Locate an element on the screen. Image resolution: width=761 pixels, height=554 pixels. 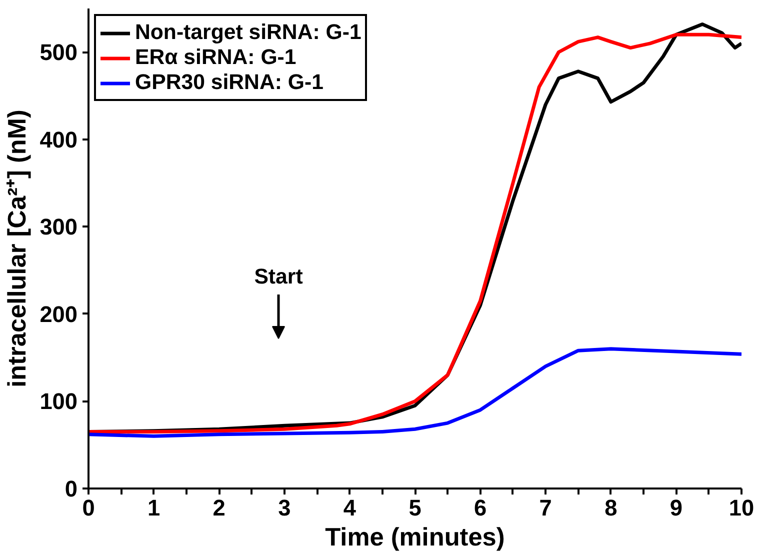
y-tick-label: 0 is located at coordinates (71, 489).